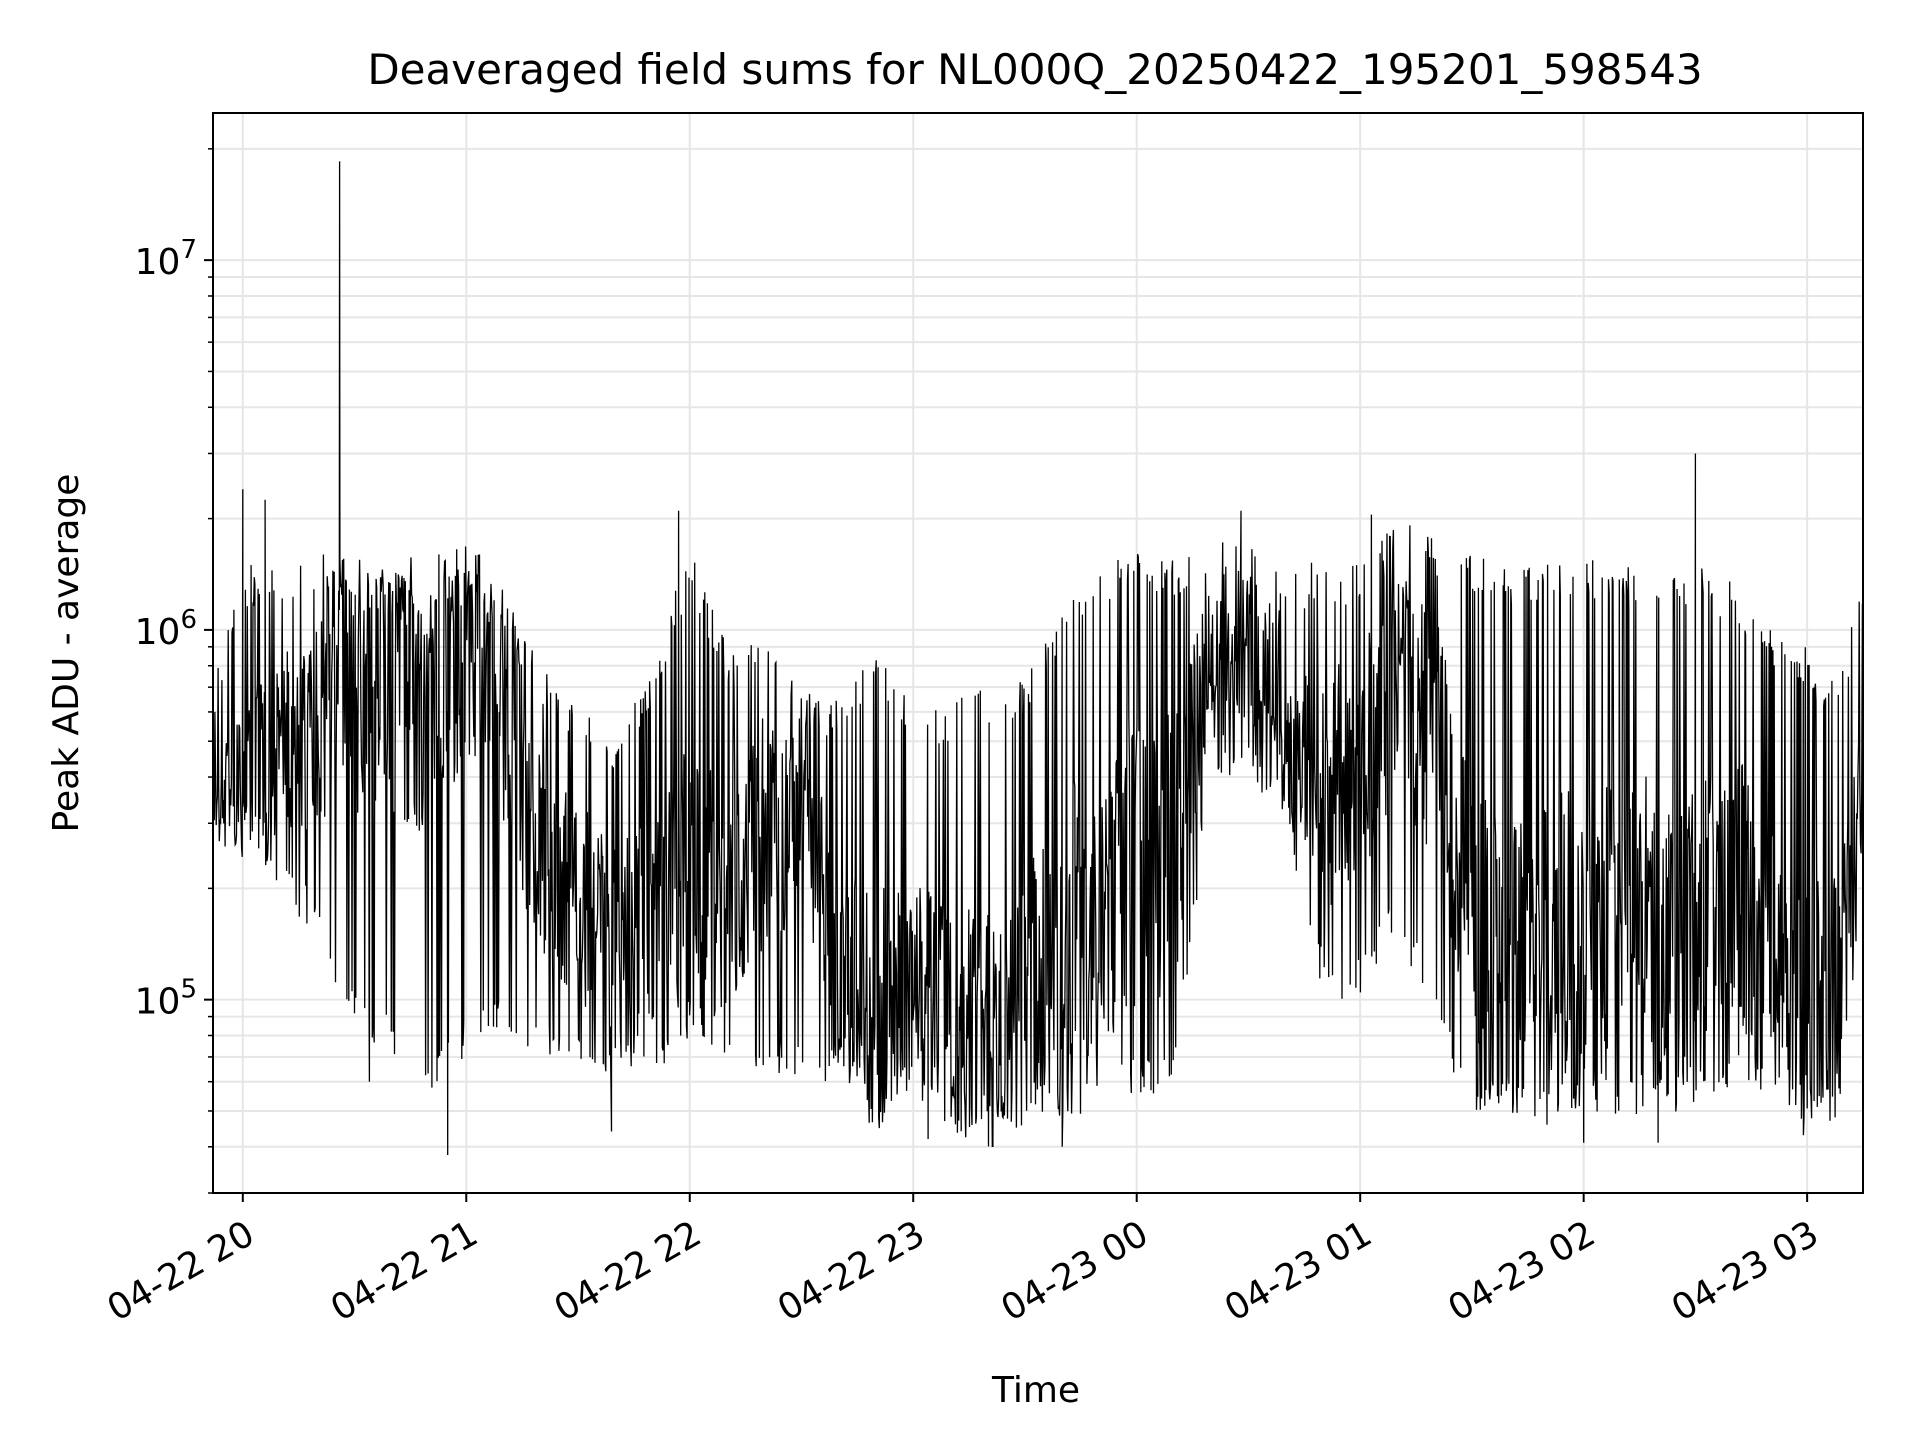  Describe the element at coordinates (166, 629) in the screenshot. I see `y-tick-label: 10⁶` at that location.